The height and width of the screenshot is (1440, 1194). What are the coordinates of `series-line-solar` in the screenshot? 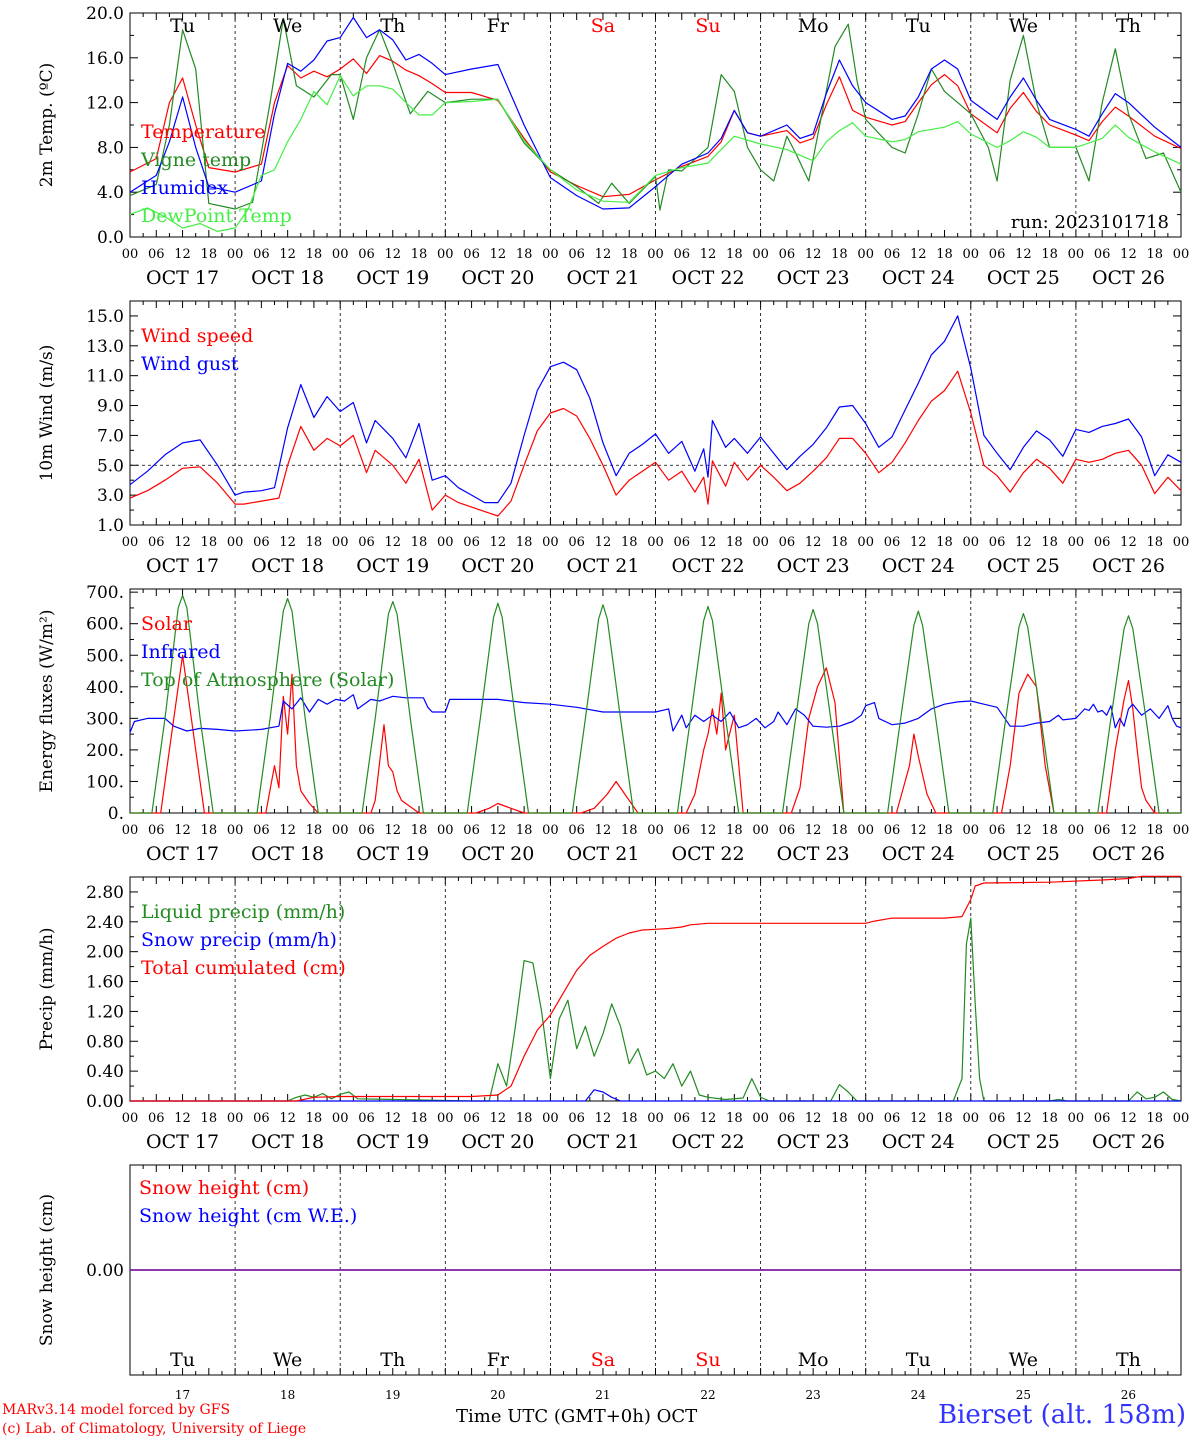 It's located at (655, 734).